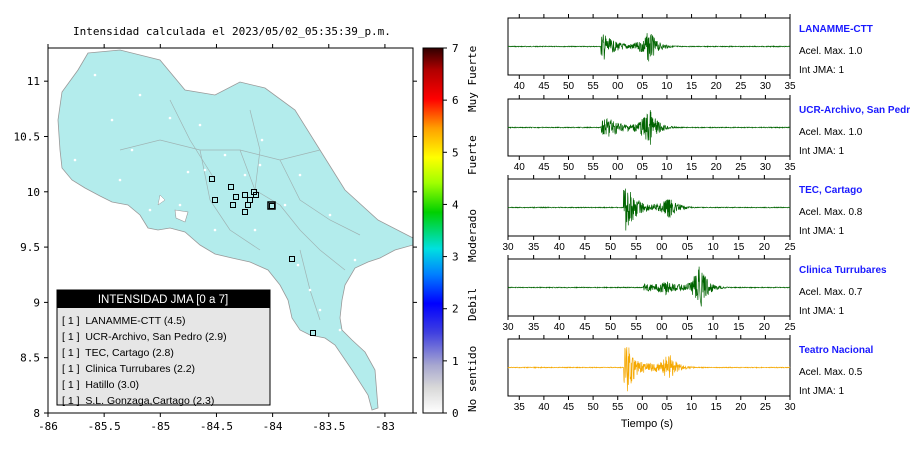 The height and width of the screenshot is (460, 910). What do you see at coordinates (455, 361) in the screenshot?
I see `colorbar-tick-label: 1` at bounding box center [455, 361].